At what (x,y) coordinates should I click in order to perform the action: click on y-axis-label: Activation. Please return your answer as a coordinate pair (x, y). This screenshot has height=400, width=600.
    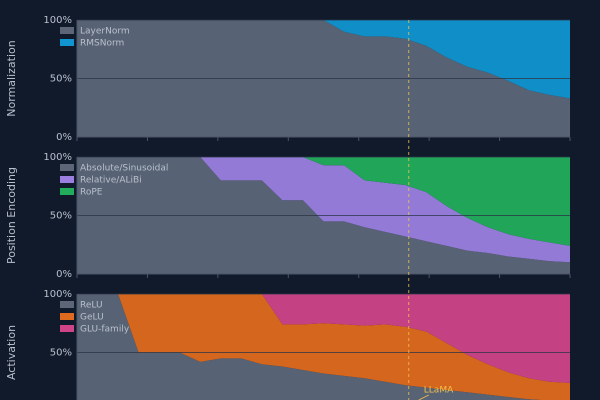
    Looking at the image, I should click on (11, 352).